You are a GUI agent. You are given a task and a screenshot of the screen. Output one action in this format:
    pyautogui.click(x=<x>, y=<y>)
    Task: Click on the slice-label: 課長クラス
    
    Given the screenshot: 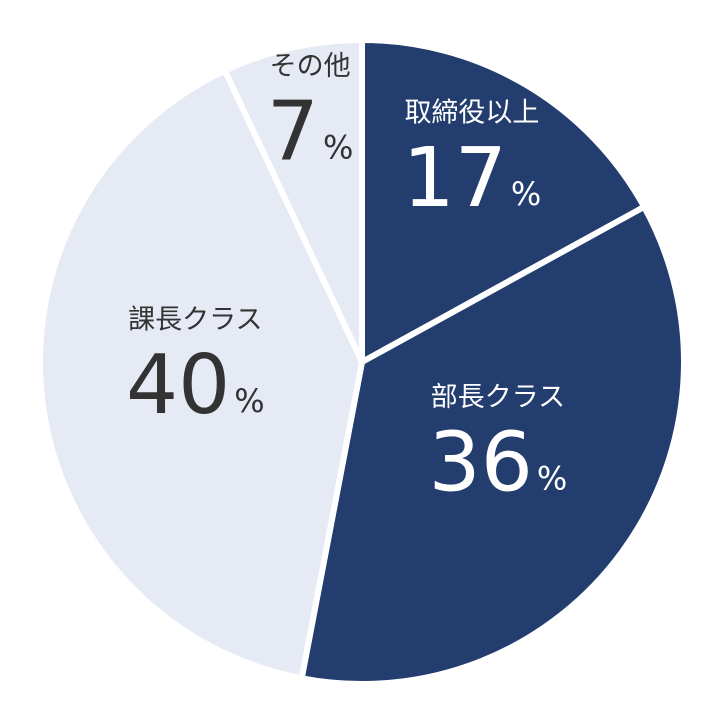 What is the action you would take?
    pyautogui.click(x=195, y=320)
    